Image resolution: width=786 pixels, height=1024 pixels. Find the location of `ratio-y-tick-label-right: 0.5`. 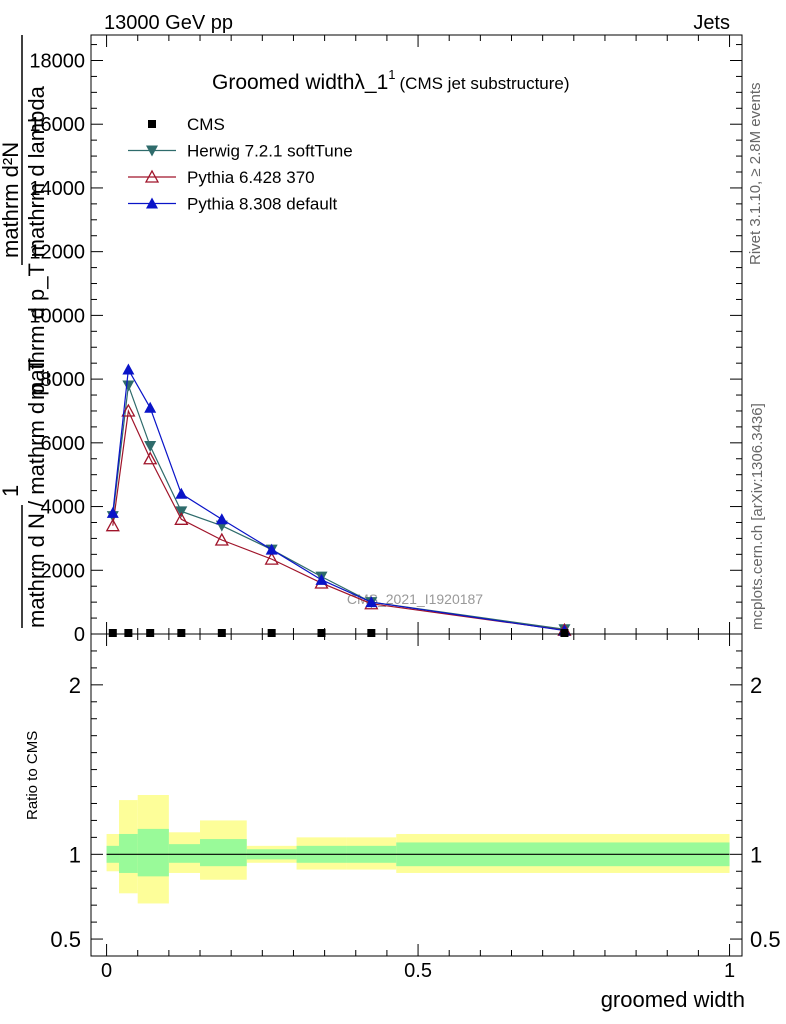

ratio-y-tick-label-right: 0.5 is located at coordinates (765, 939).